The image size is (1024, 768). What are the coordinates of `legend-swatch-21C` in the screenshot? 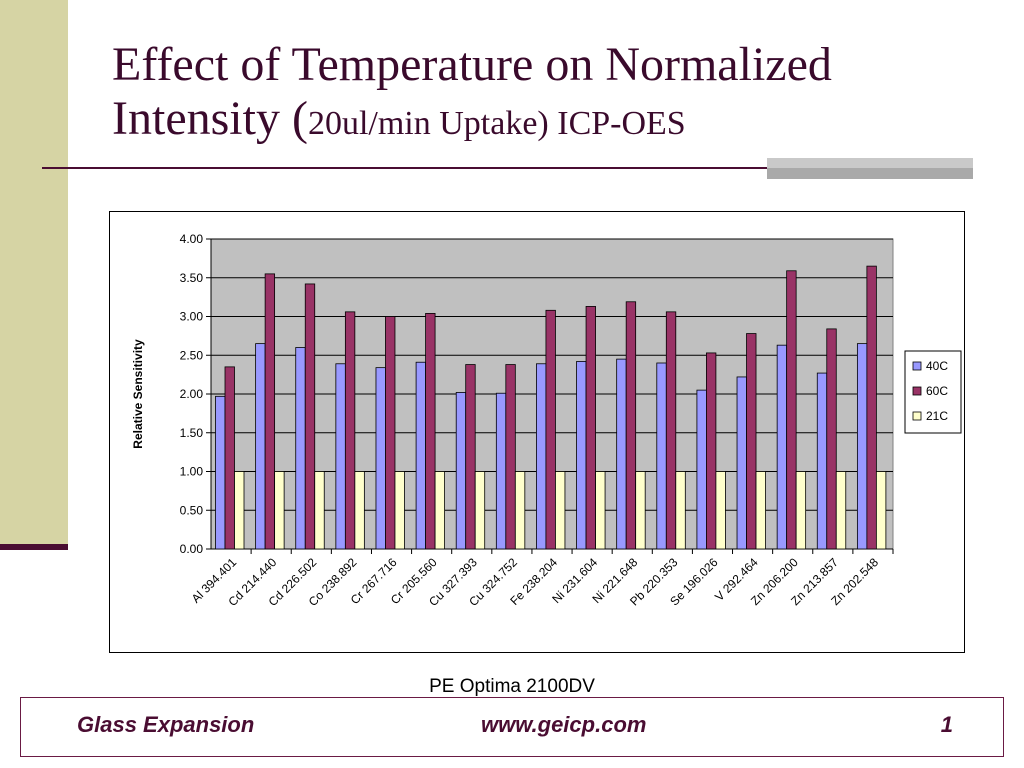 It's located at (917, 416).